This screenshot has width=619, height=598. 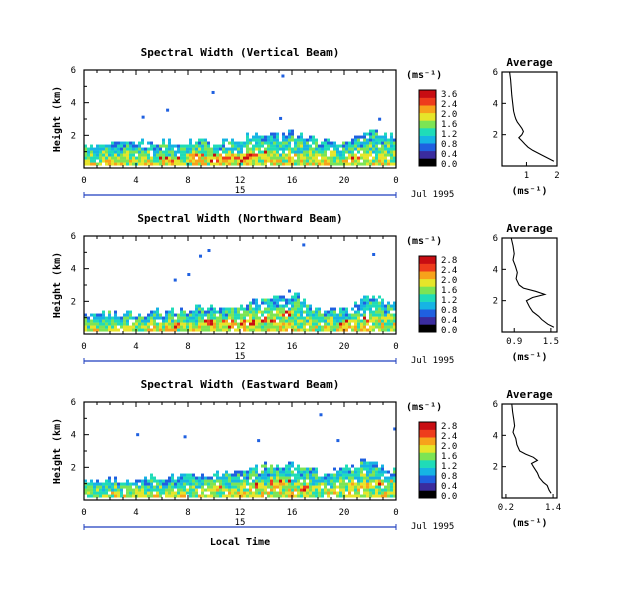 I want to click on profile-y-tick-label: 4, so click(x=495, y=104).